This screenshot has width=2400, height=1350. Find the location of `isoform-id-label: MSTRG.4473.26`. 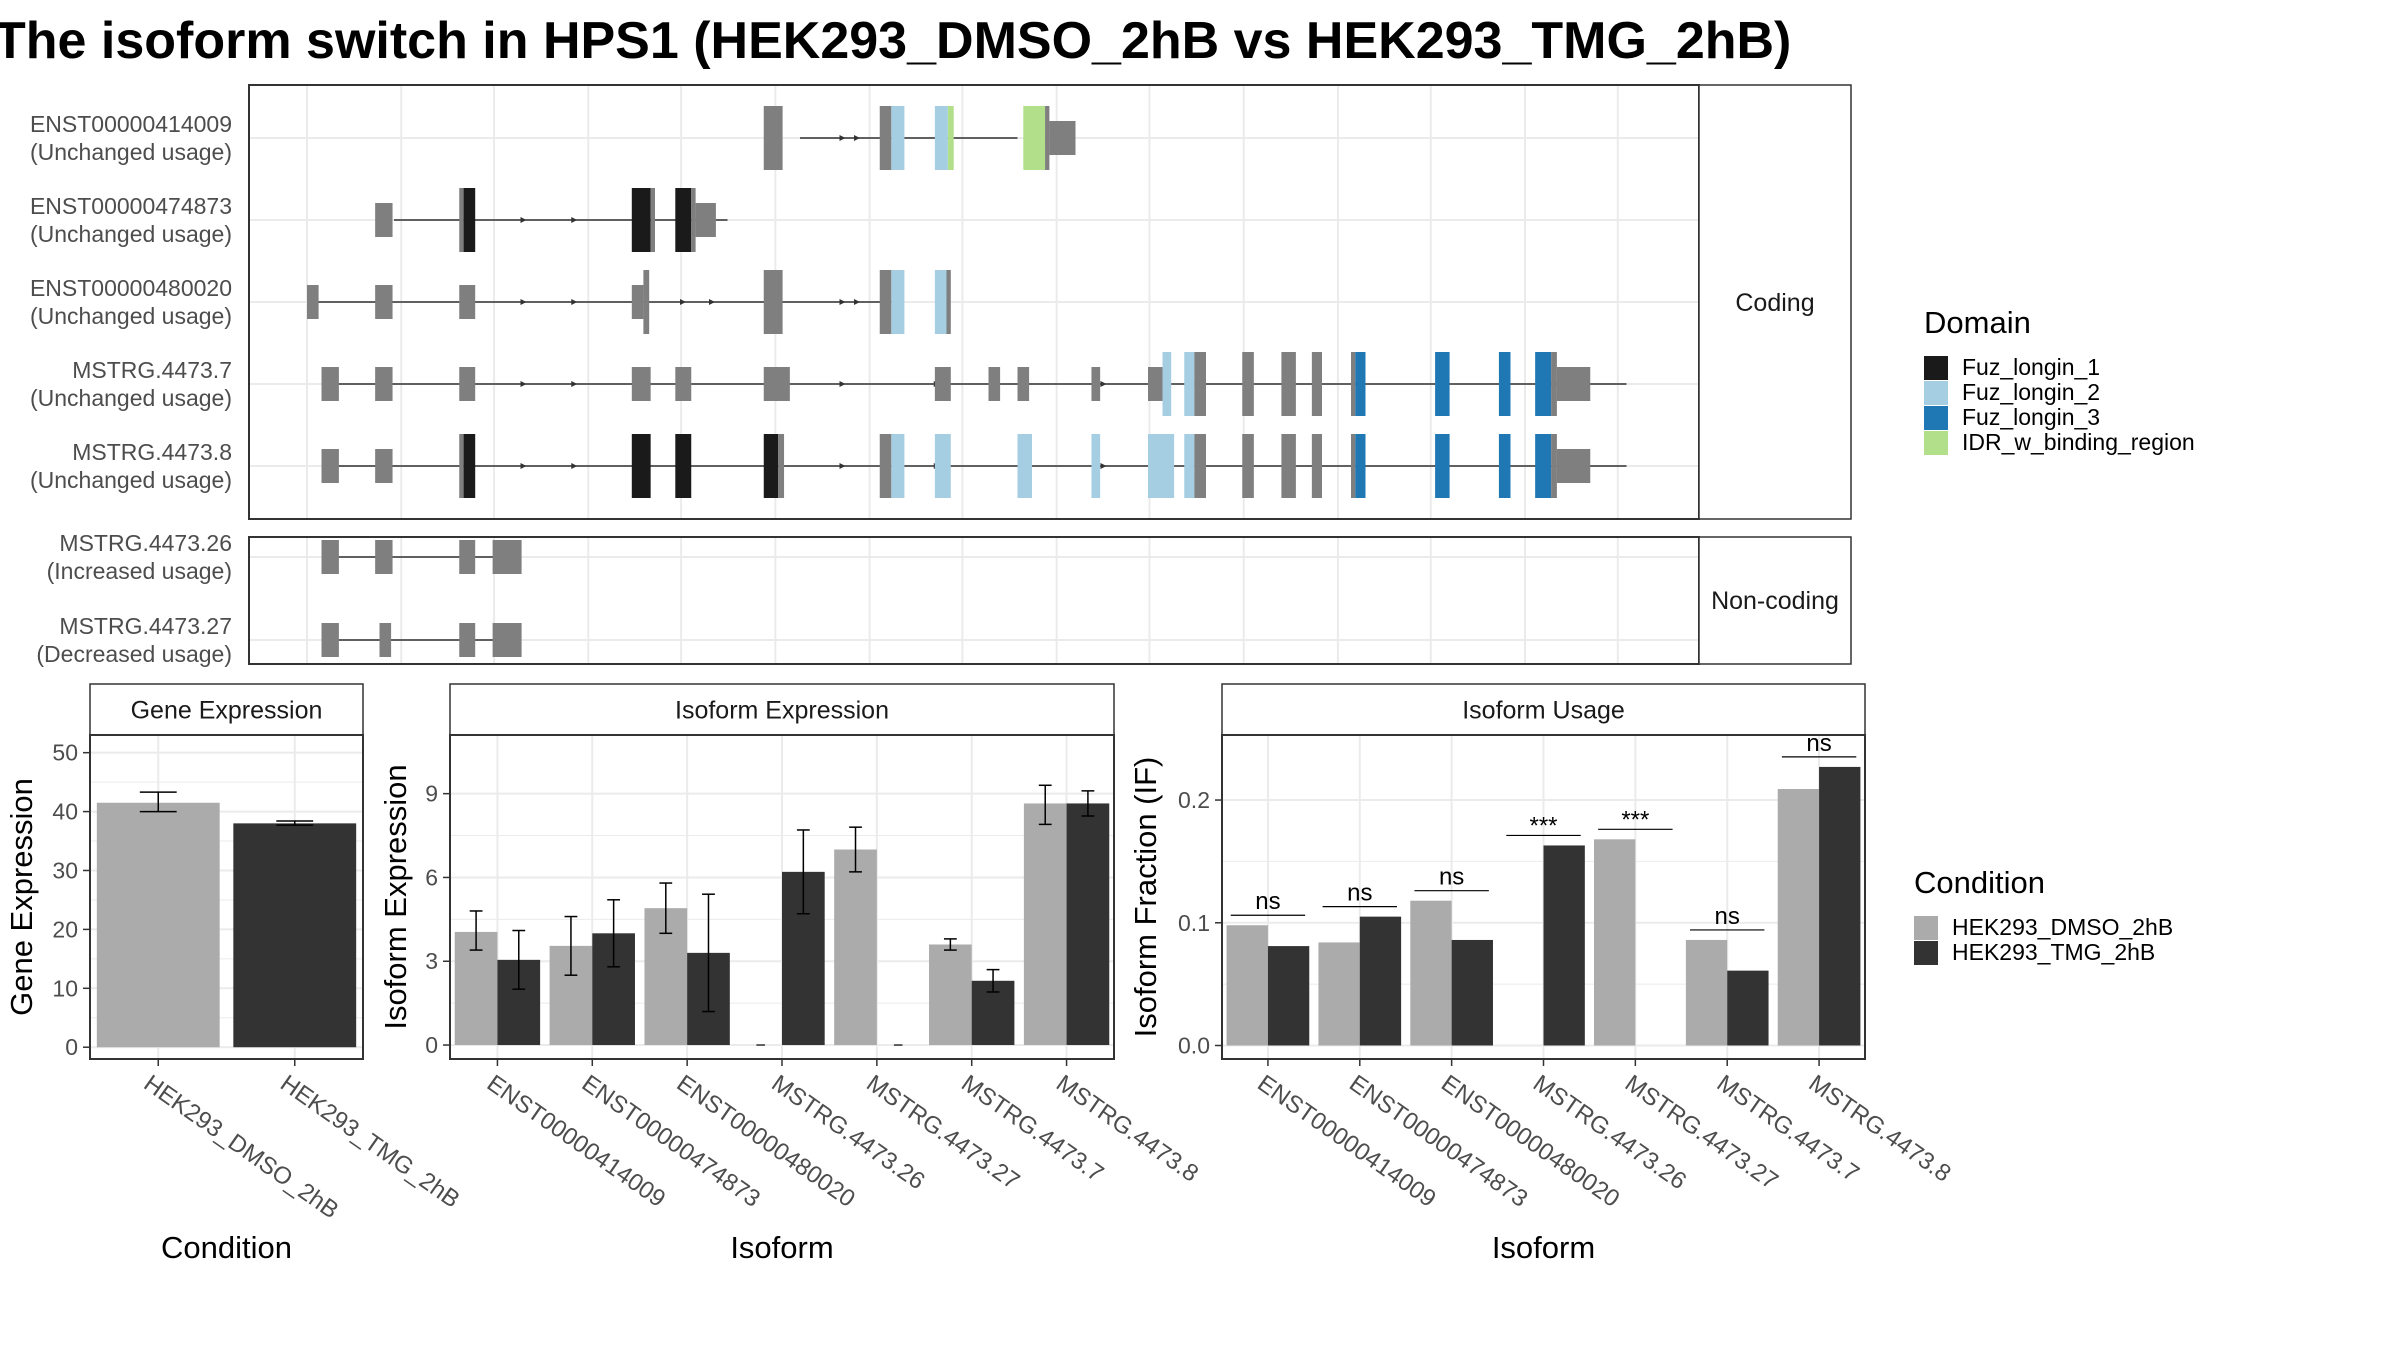

isoform-id-label: MSTRG.4473.26 is located at coordinates (145, 543).